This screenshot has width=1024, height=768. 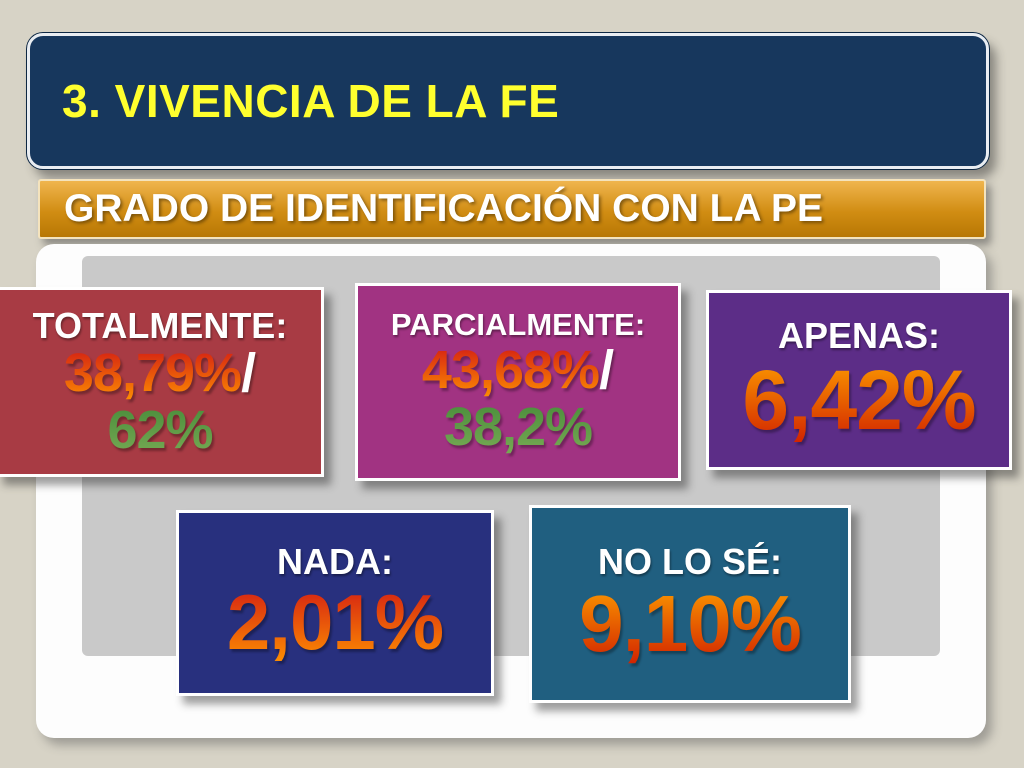 What do you see at coordinates (152, 373) in the screenshot?
I see `stat-value-totalmente-primary: 38,79%` at bounding box center [152, 373].